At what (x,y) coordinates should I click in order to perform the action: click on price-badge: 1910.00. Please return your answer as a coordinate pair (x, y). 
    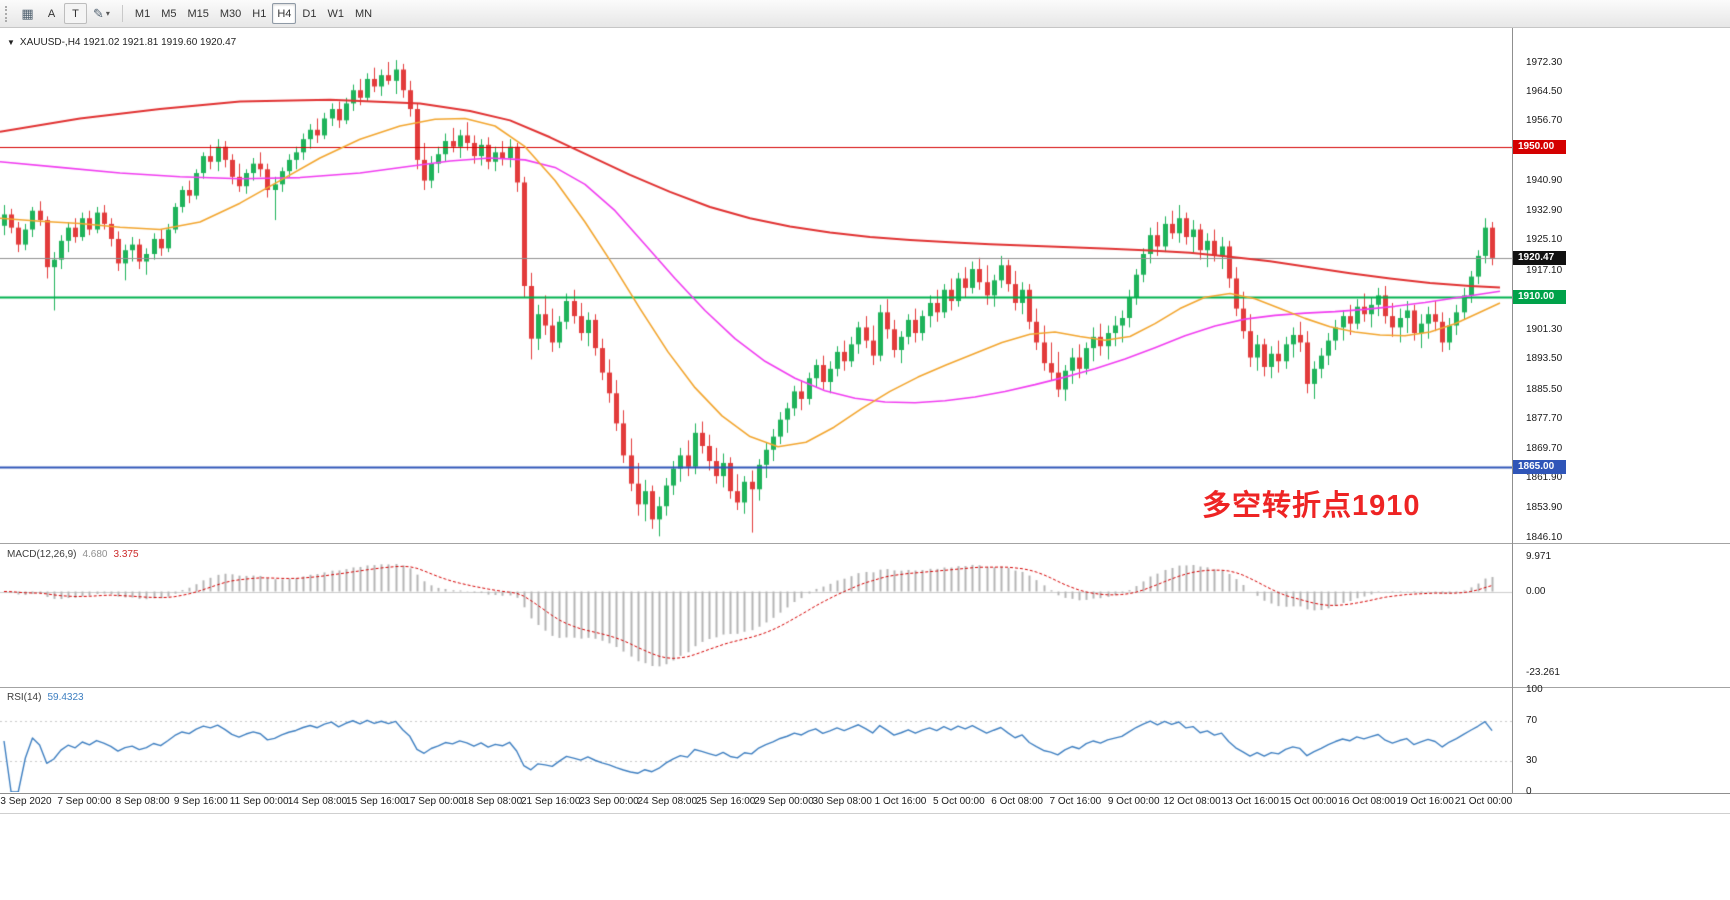
    Looking at the image, I should click on (1539, 297).